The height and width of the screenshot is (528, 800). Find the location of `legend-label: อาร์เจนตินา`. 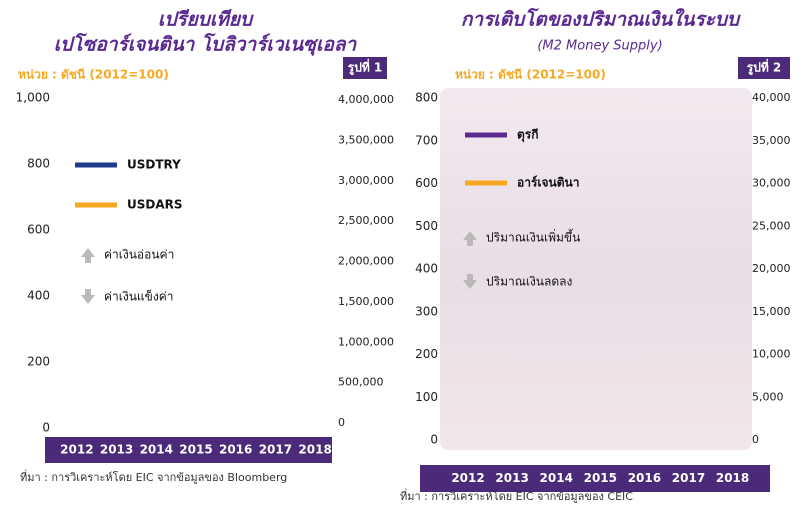

legend-label: อาร์เจนตินา is located at coordinates (548, 183).